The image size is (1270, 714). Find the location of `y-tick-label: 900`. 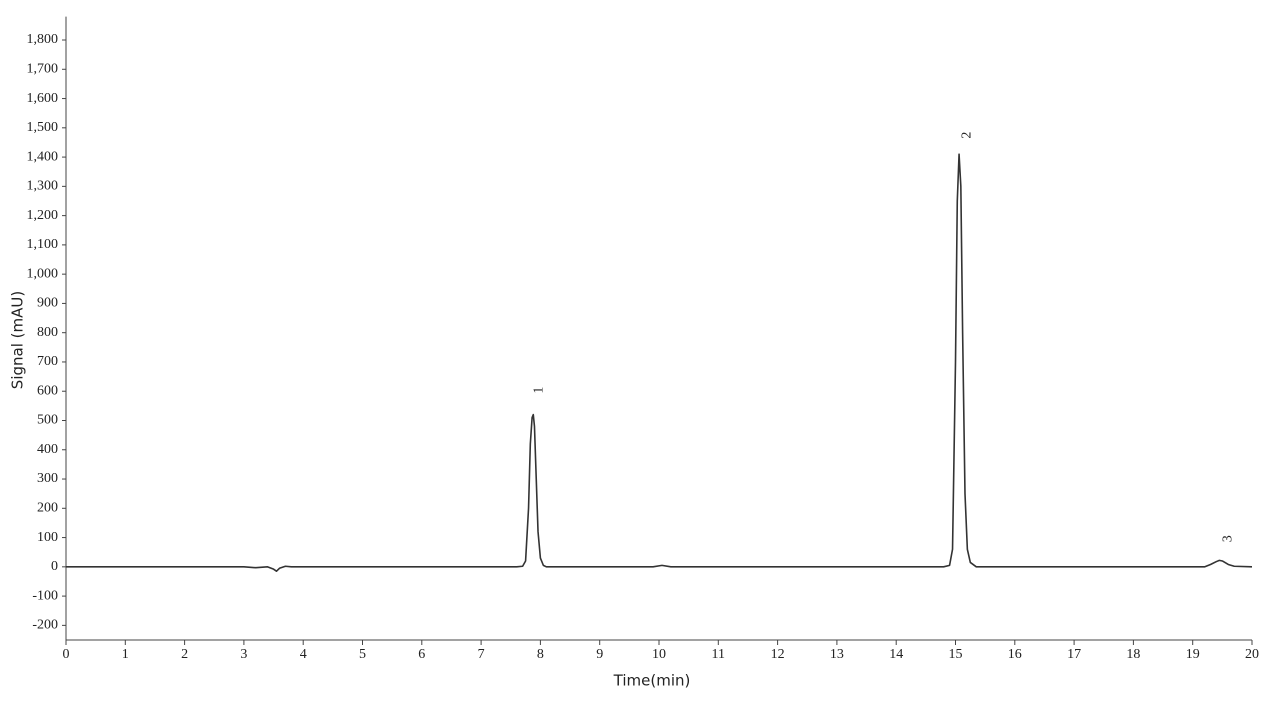

y-tick-label: 900 is located at coordinates (47, 303).